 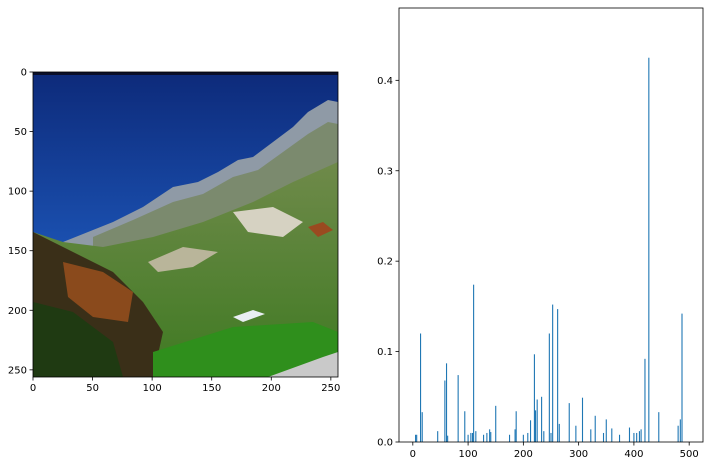 I want to click on image-x-tick-label: 200, so click(x=271, y=388).